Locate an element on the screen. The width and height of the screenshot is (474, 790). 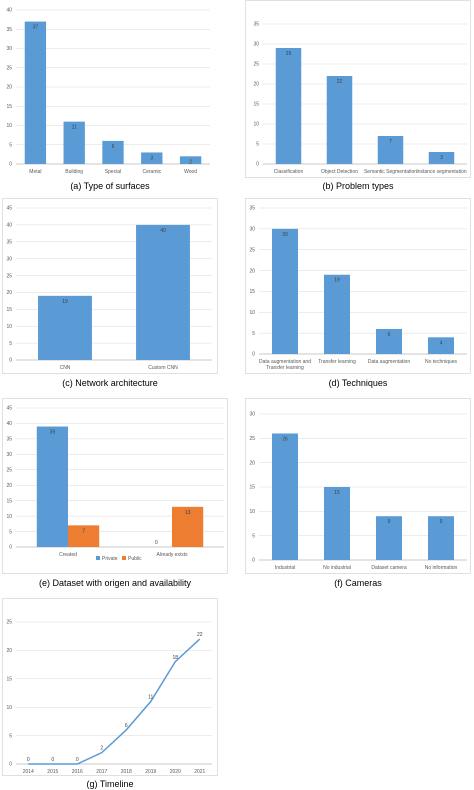
x-category-label: Dataset camera is located at coordinates (389, 568).